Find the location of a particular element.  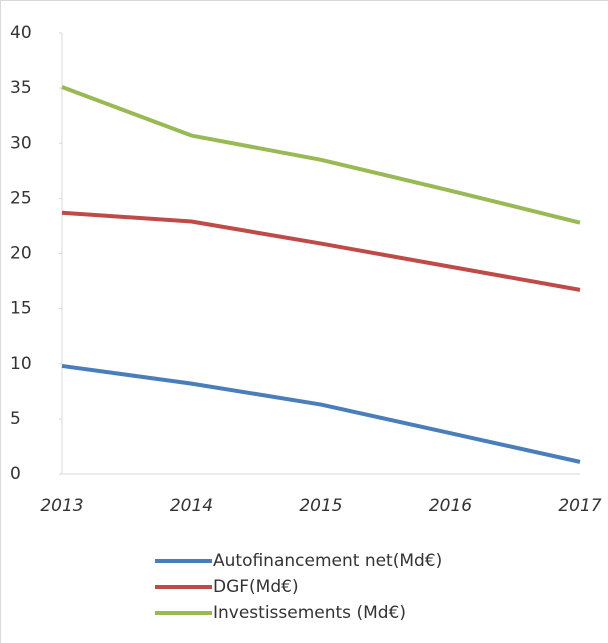

legend-label: DGF(Md€) is located at coordinates (256, 587).